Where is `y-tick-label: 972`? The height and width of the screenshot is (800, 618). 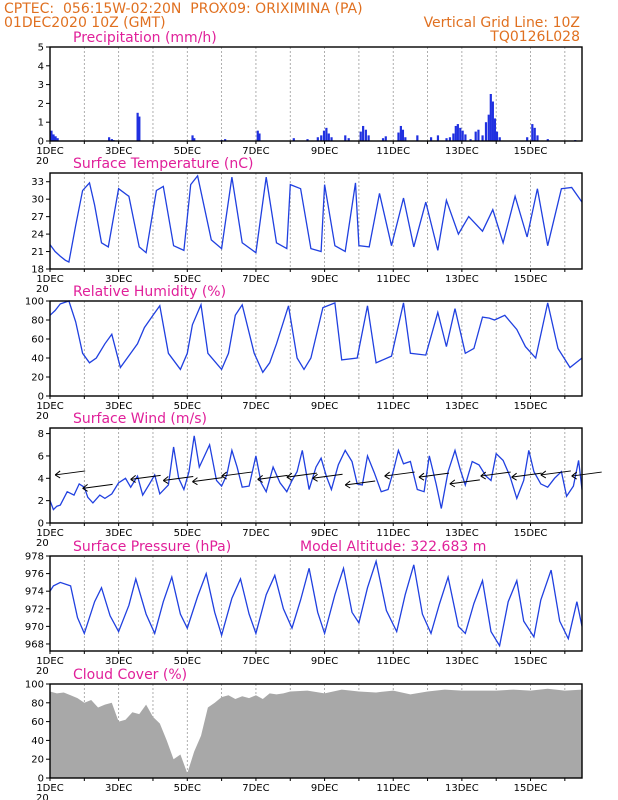 y-tick-label: 972 is located at coordinates (34, 609).